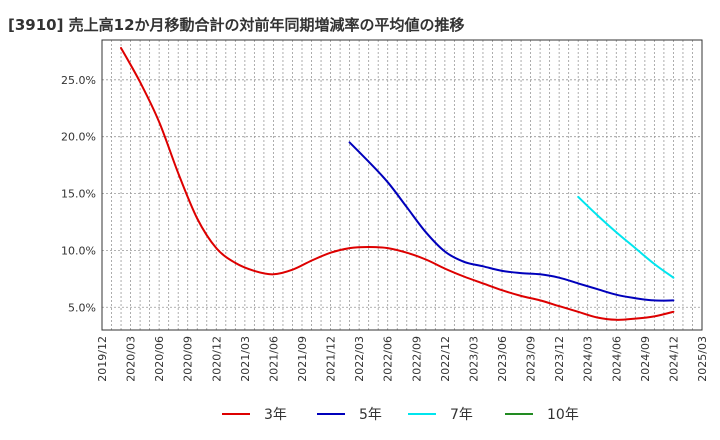 The image size is (720, 440). I want to click on x-tick-label: 2024/09, so click(645, 359).